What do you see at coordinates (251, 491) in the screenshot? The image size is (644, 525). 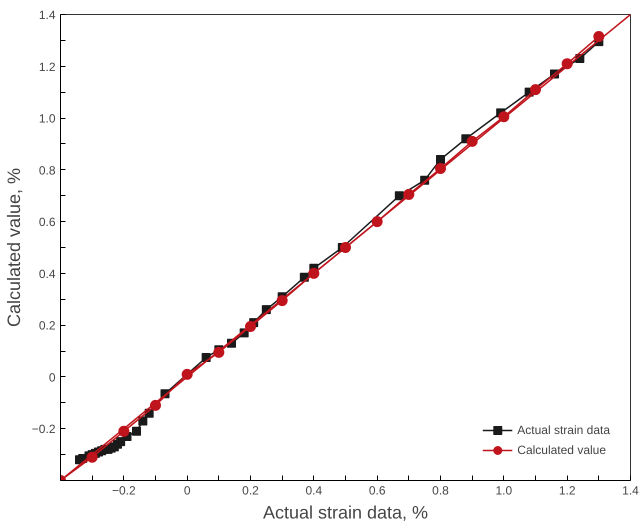 I see `x-tick-label: 0.2` at bounding box center [251, 491].